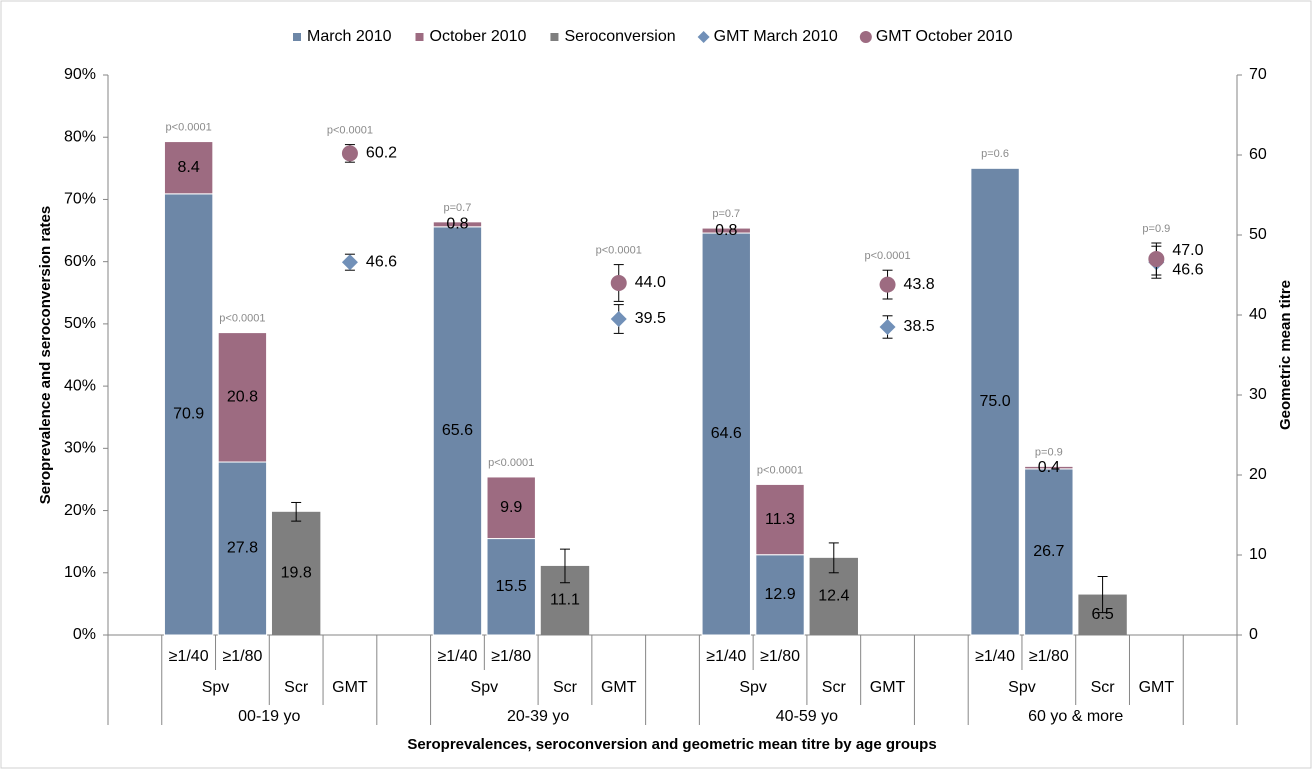 This screenshot has height=776, width=1315. Describe the element at coordinates (1075, 716) in the screenshot. I see `group-label: 60 yo & more` at that location.